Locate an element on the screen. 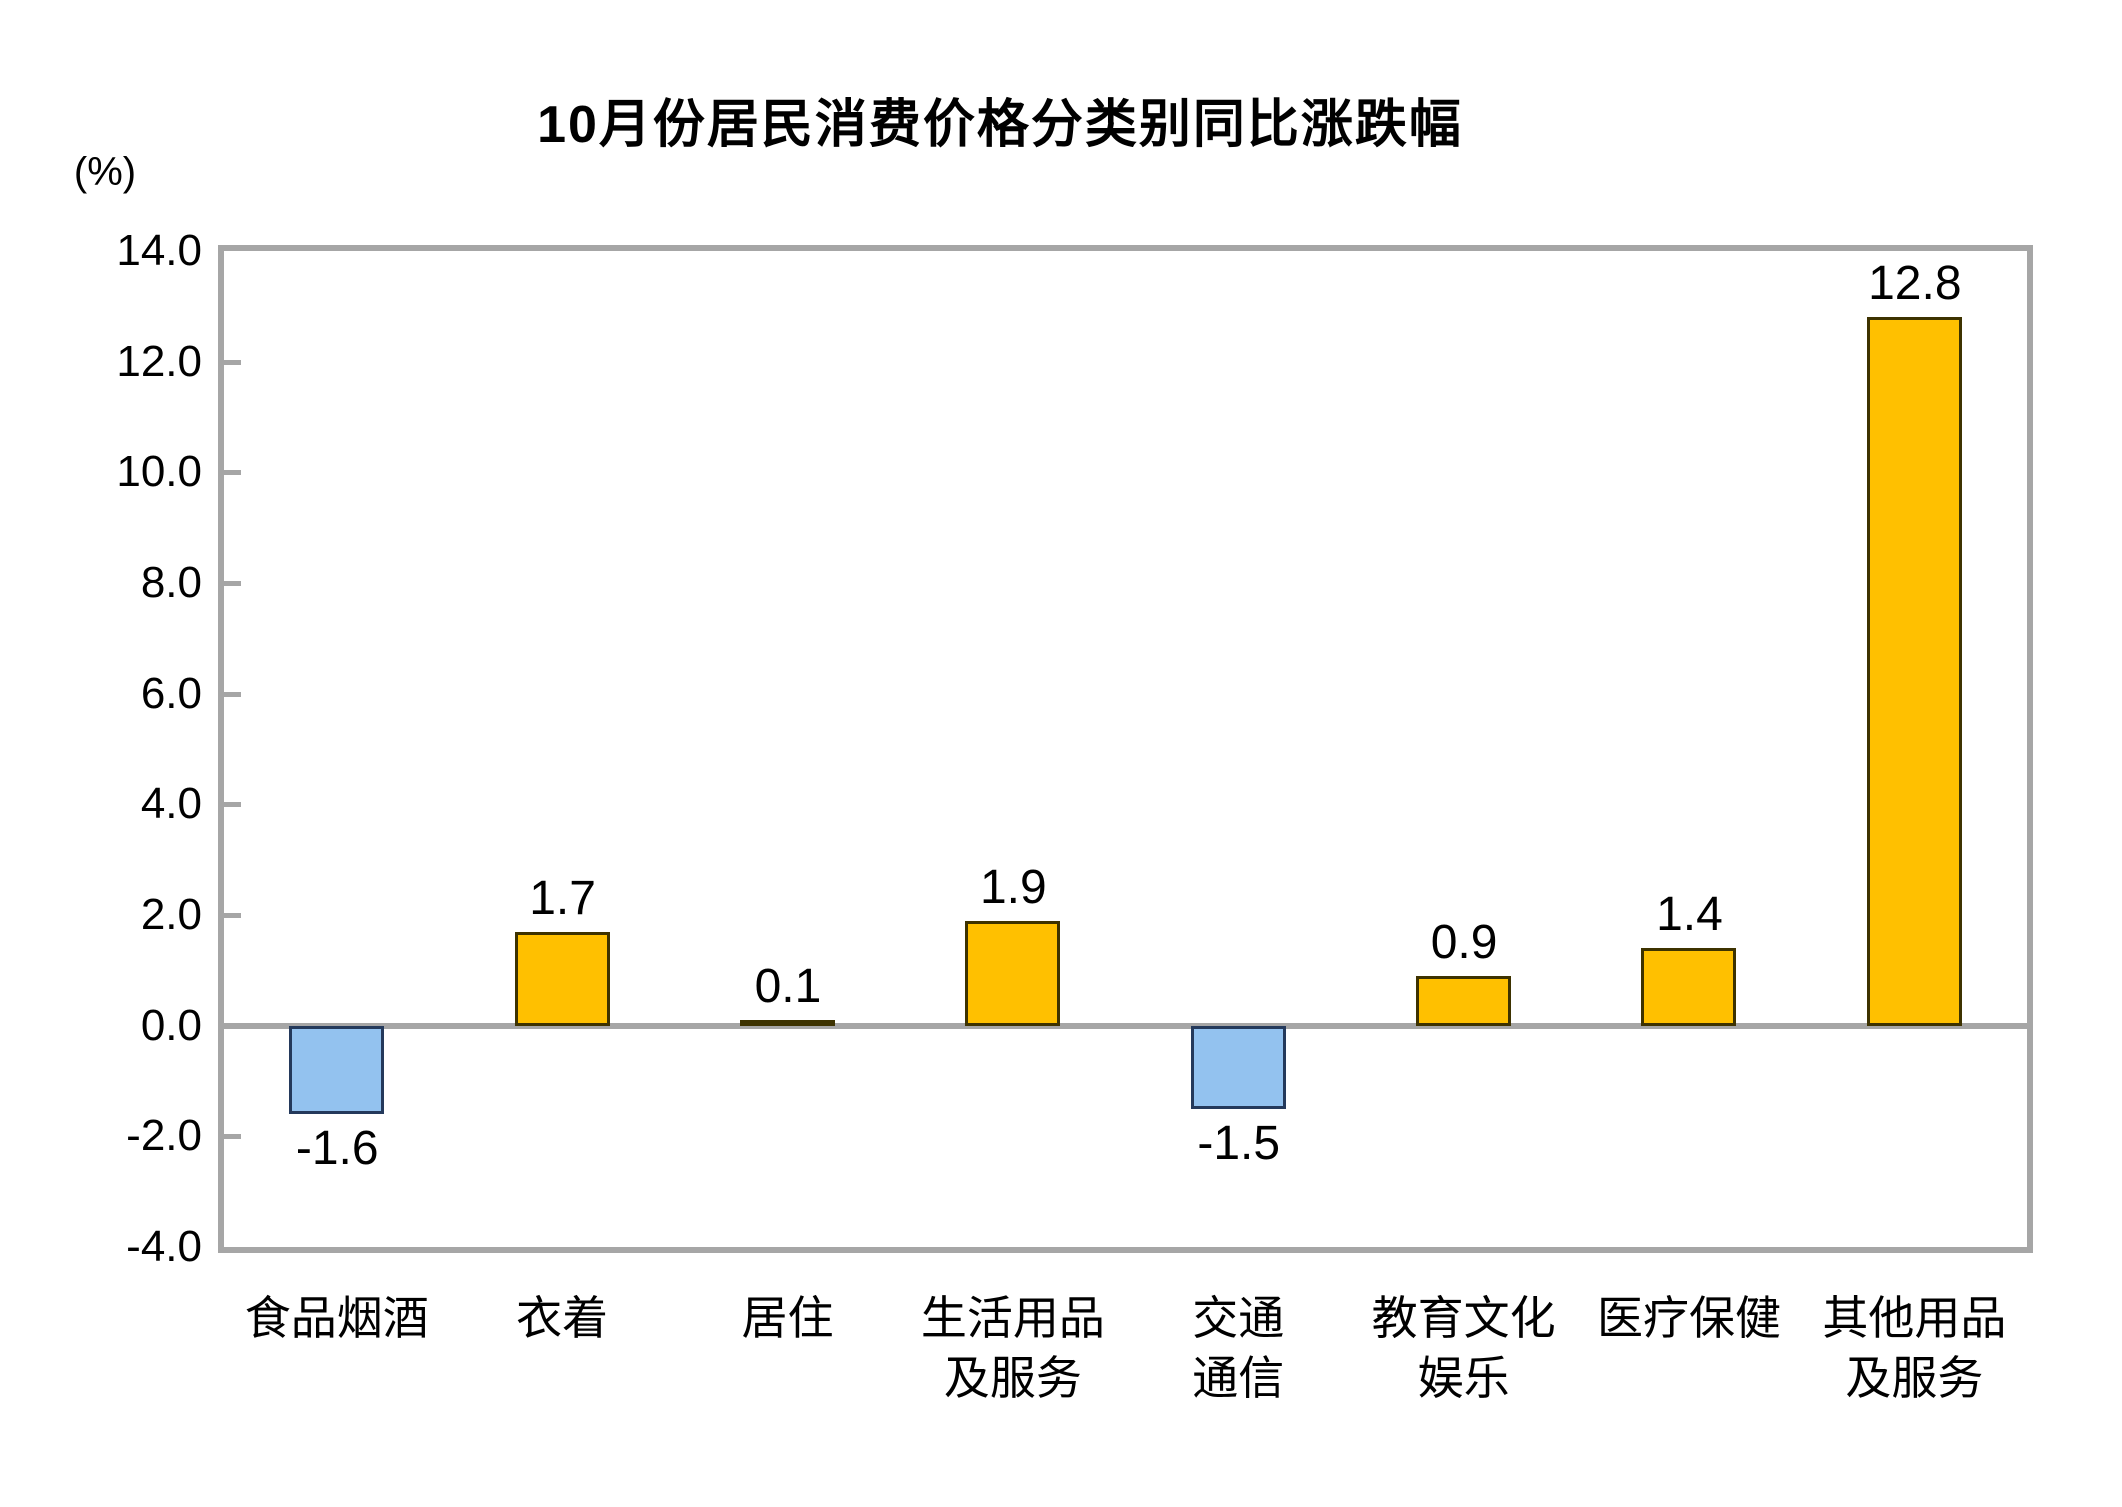 The width and height of the screenshot is (2122, 1507). bar-value-label: -1.6 is located at coordinates (337, 1149).